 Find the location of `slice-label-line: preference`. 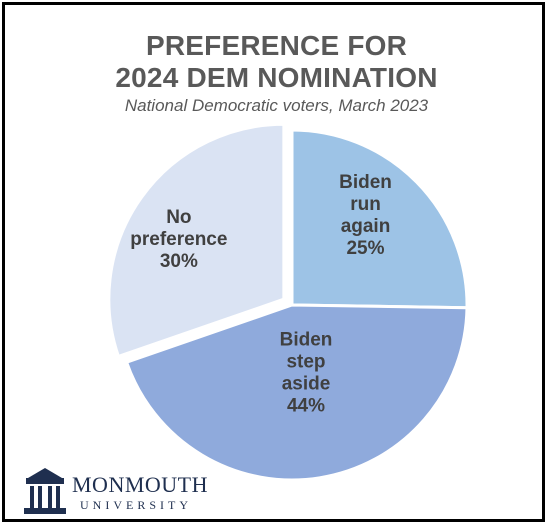

slice-label-line: preference is located at coordinates (178, 239).